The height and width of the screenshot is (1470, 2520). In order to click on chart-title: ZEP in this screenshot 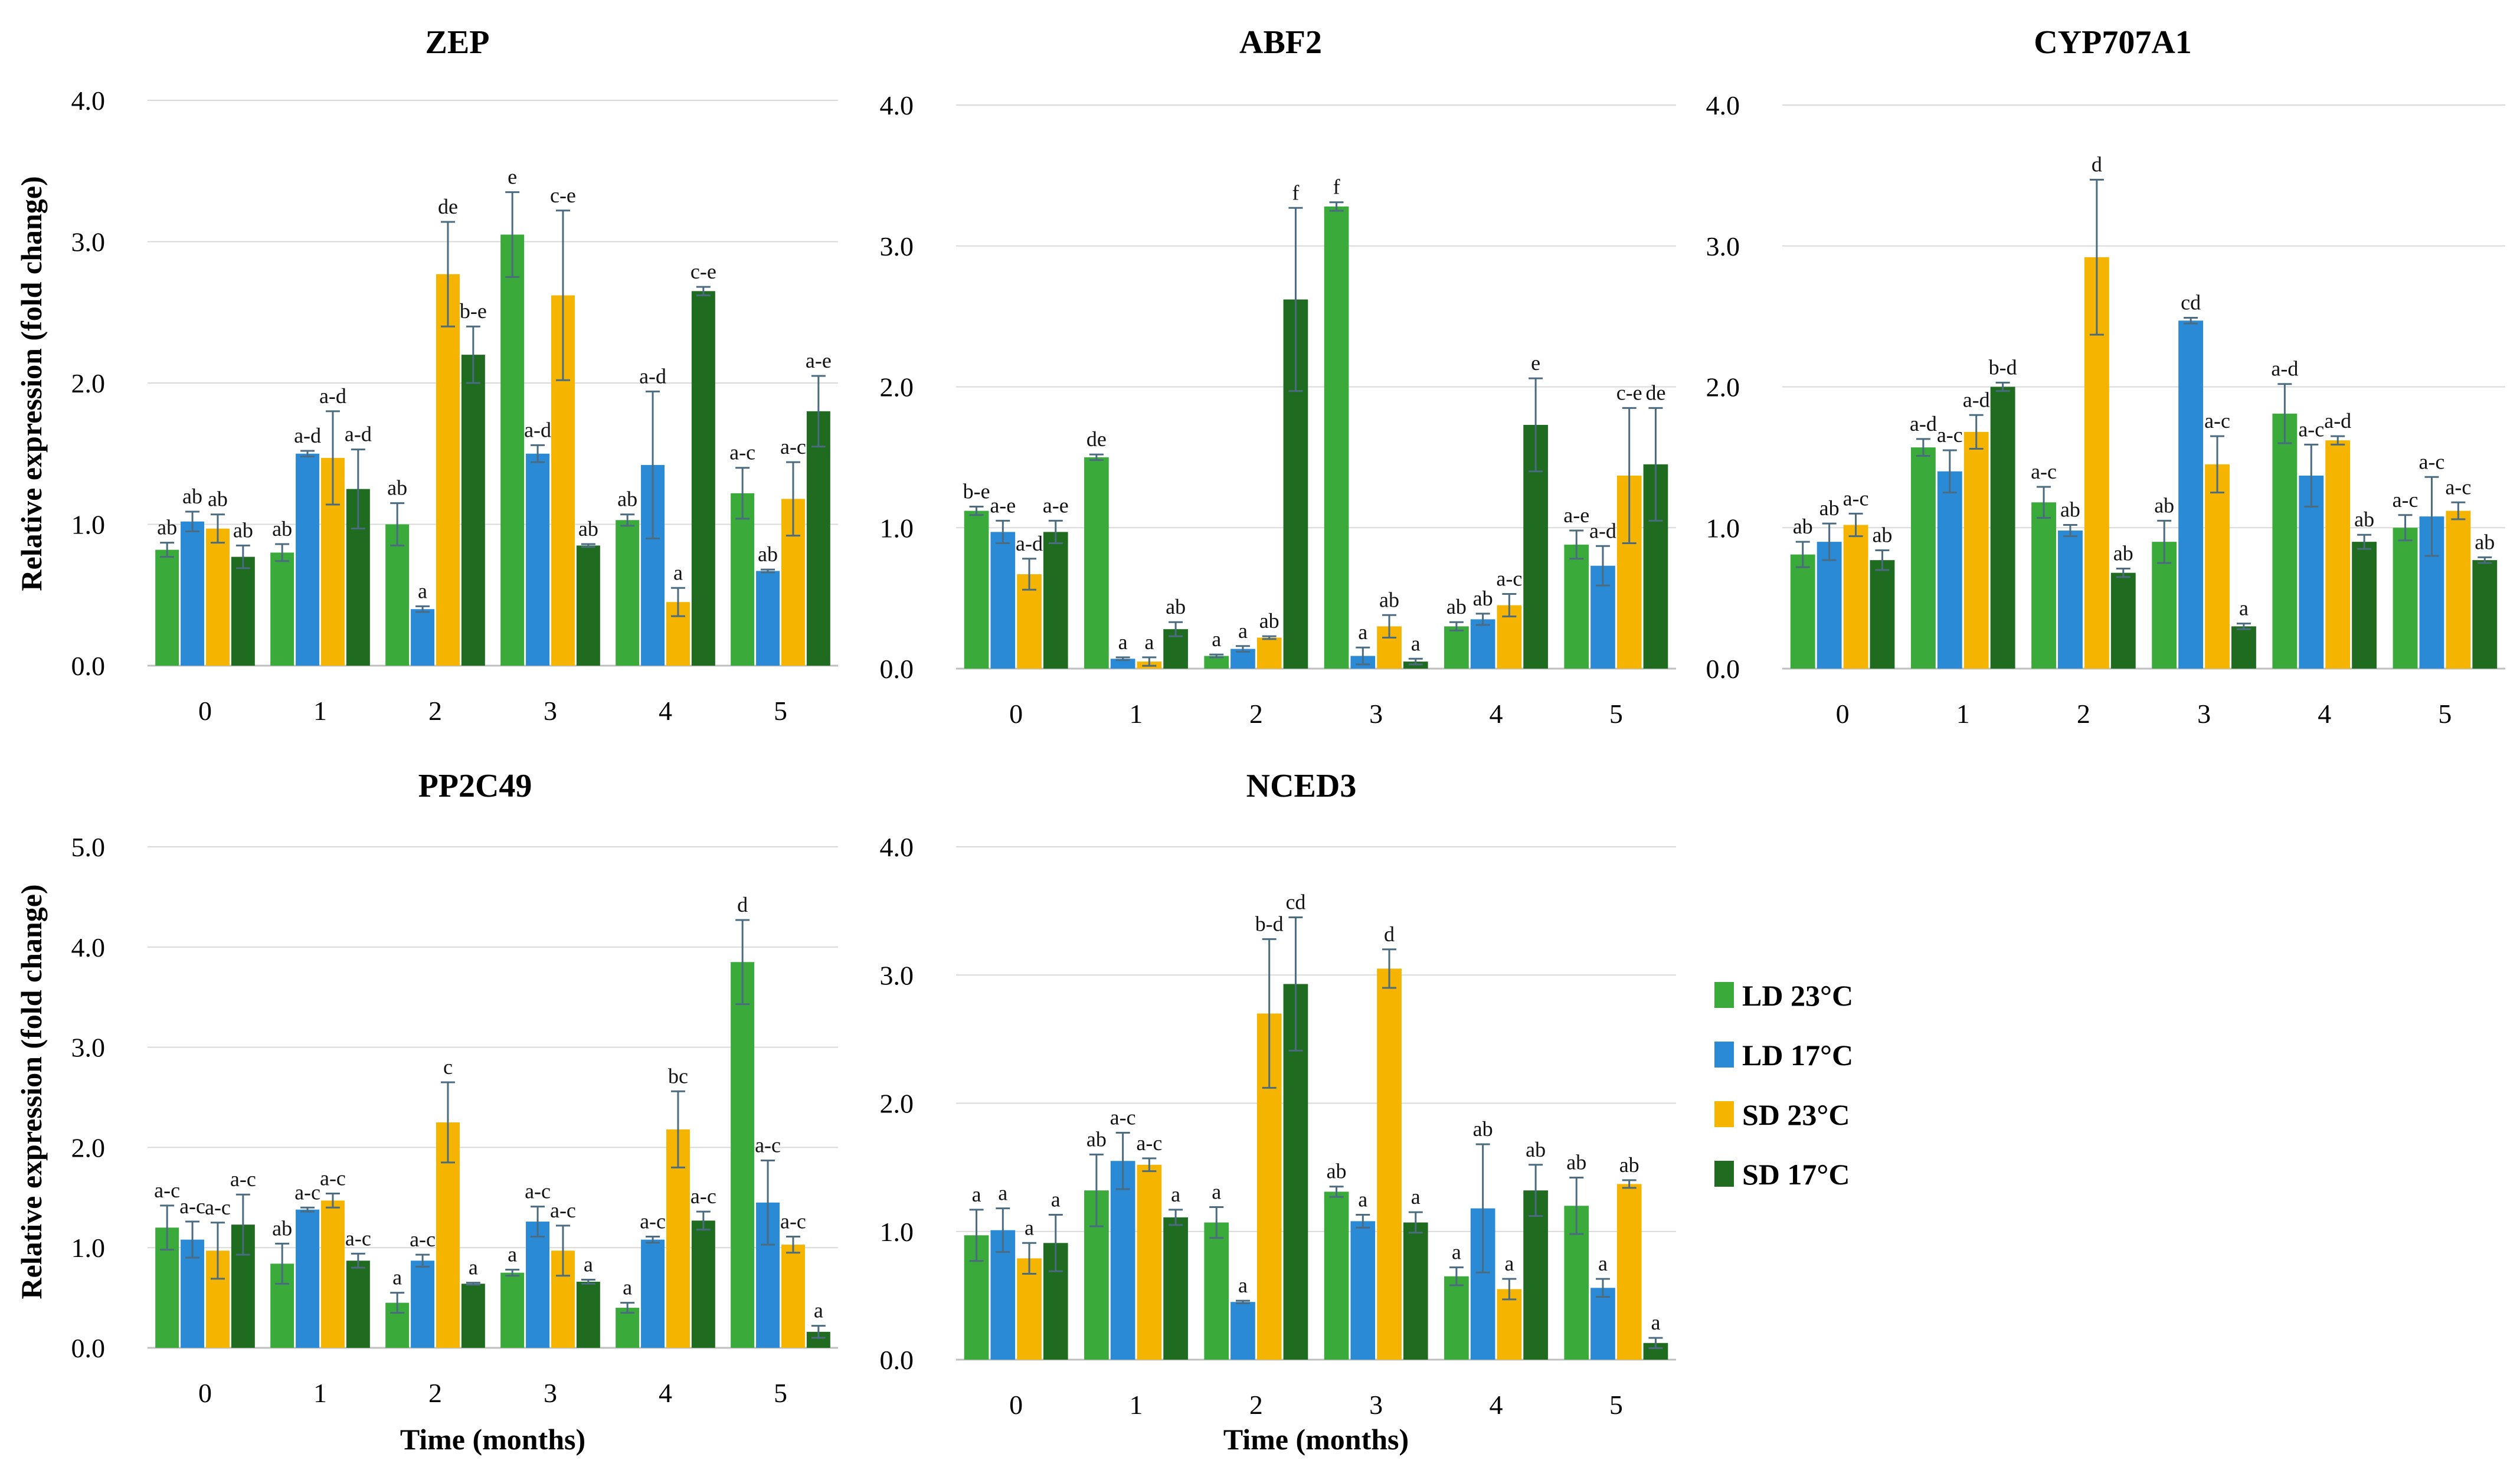, I will do `click(458, 42)`.